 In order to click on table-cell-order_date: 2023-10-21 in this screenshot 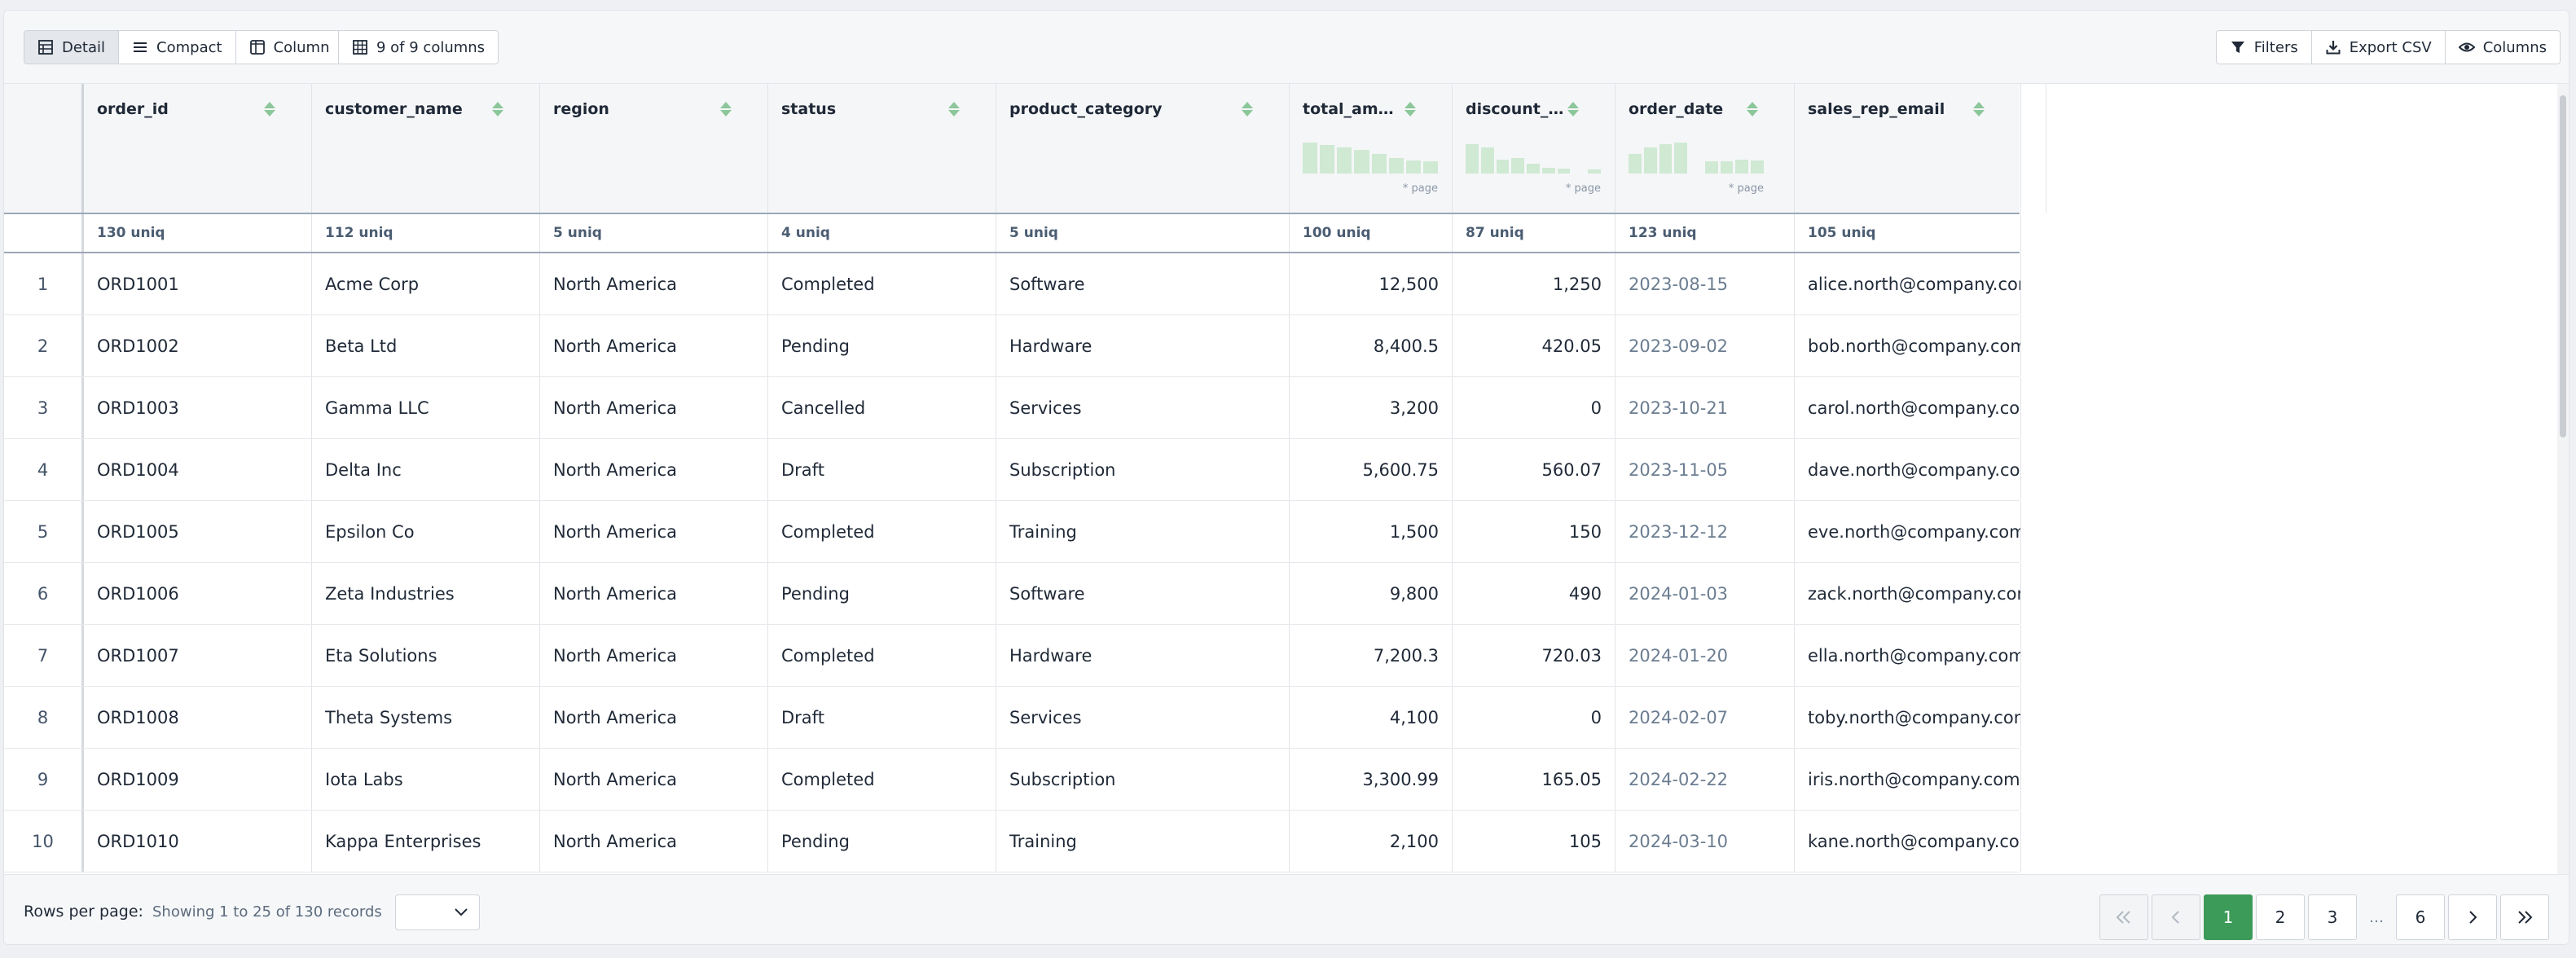, I will do `click(1705, 407)`.